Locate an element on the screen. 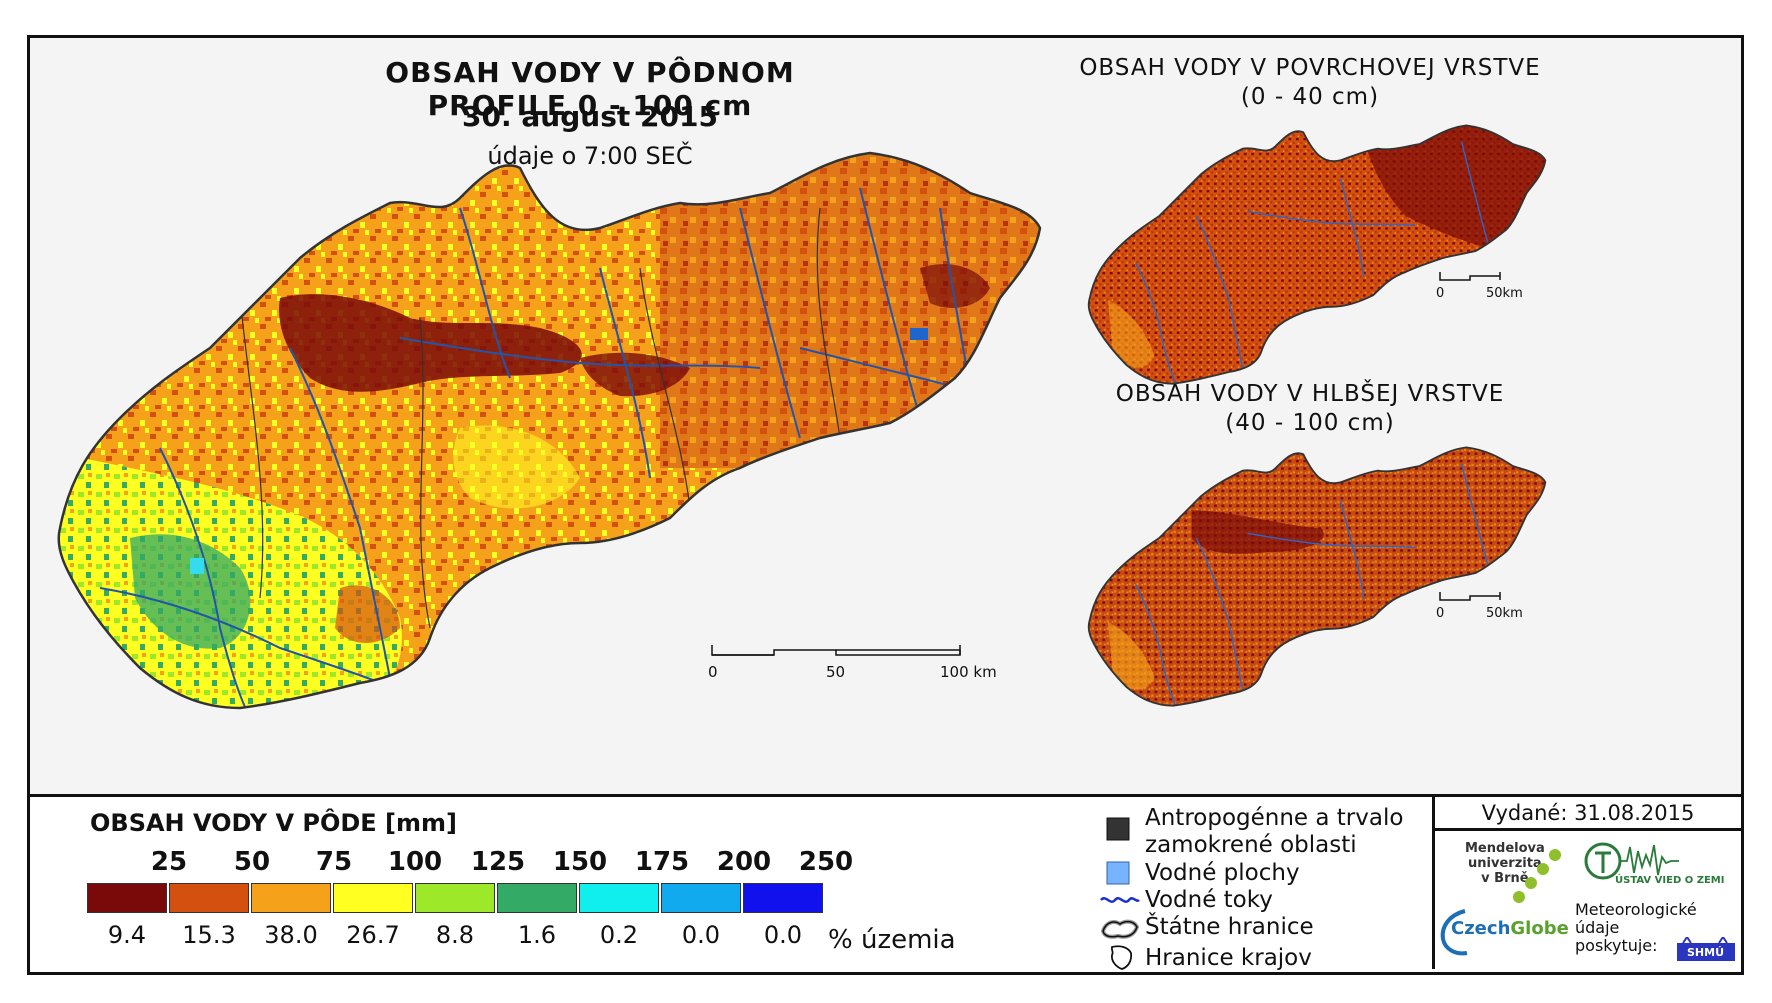  deep-map-title-line1: OBSAH VODY V HLBŠEJ VRSTVE is located at coordinates (1310, 394).